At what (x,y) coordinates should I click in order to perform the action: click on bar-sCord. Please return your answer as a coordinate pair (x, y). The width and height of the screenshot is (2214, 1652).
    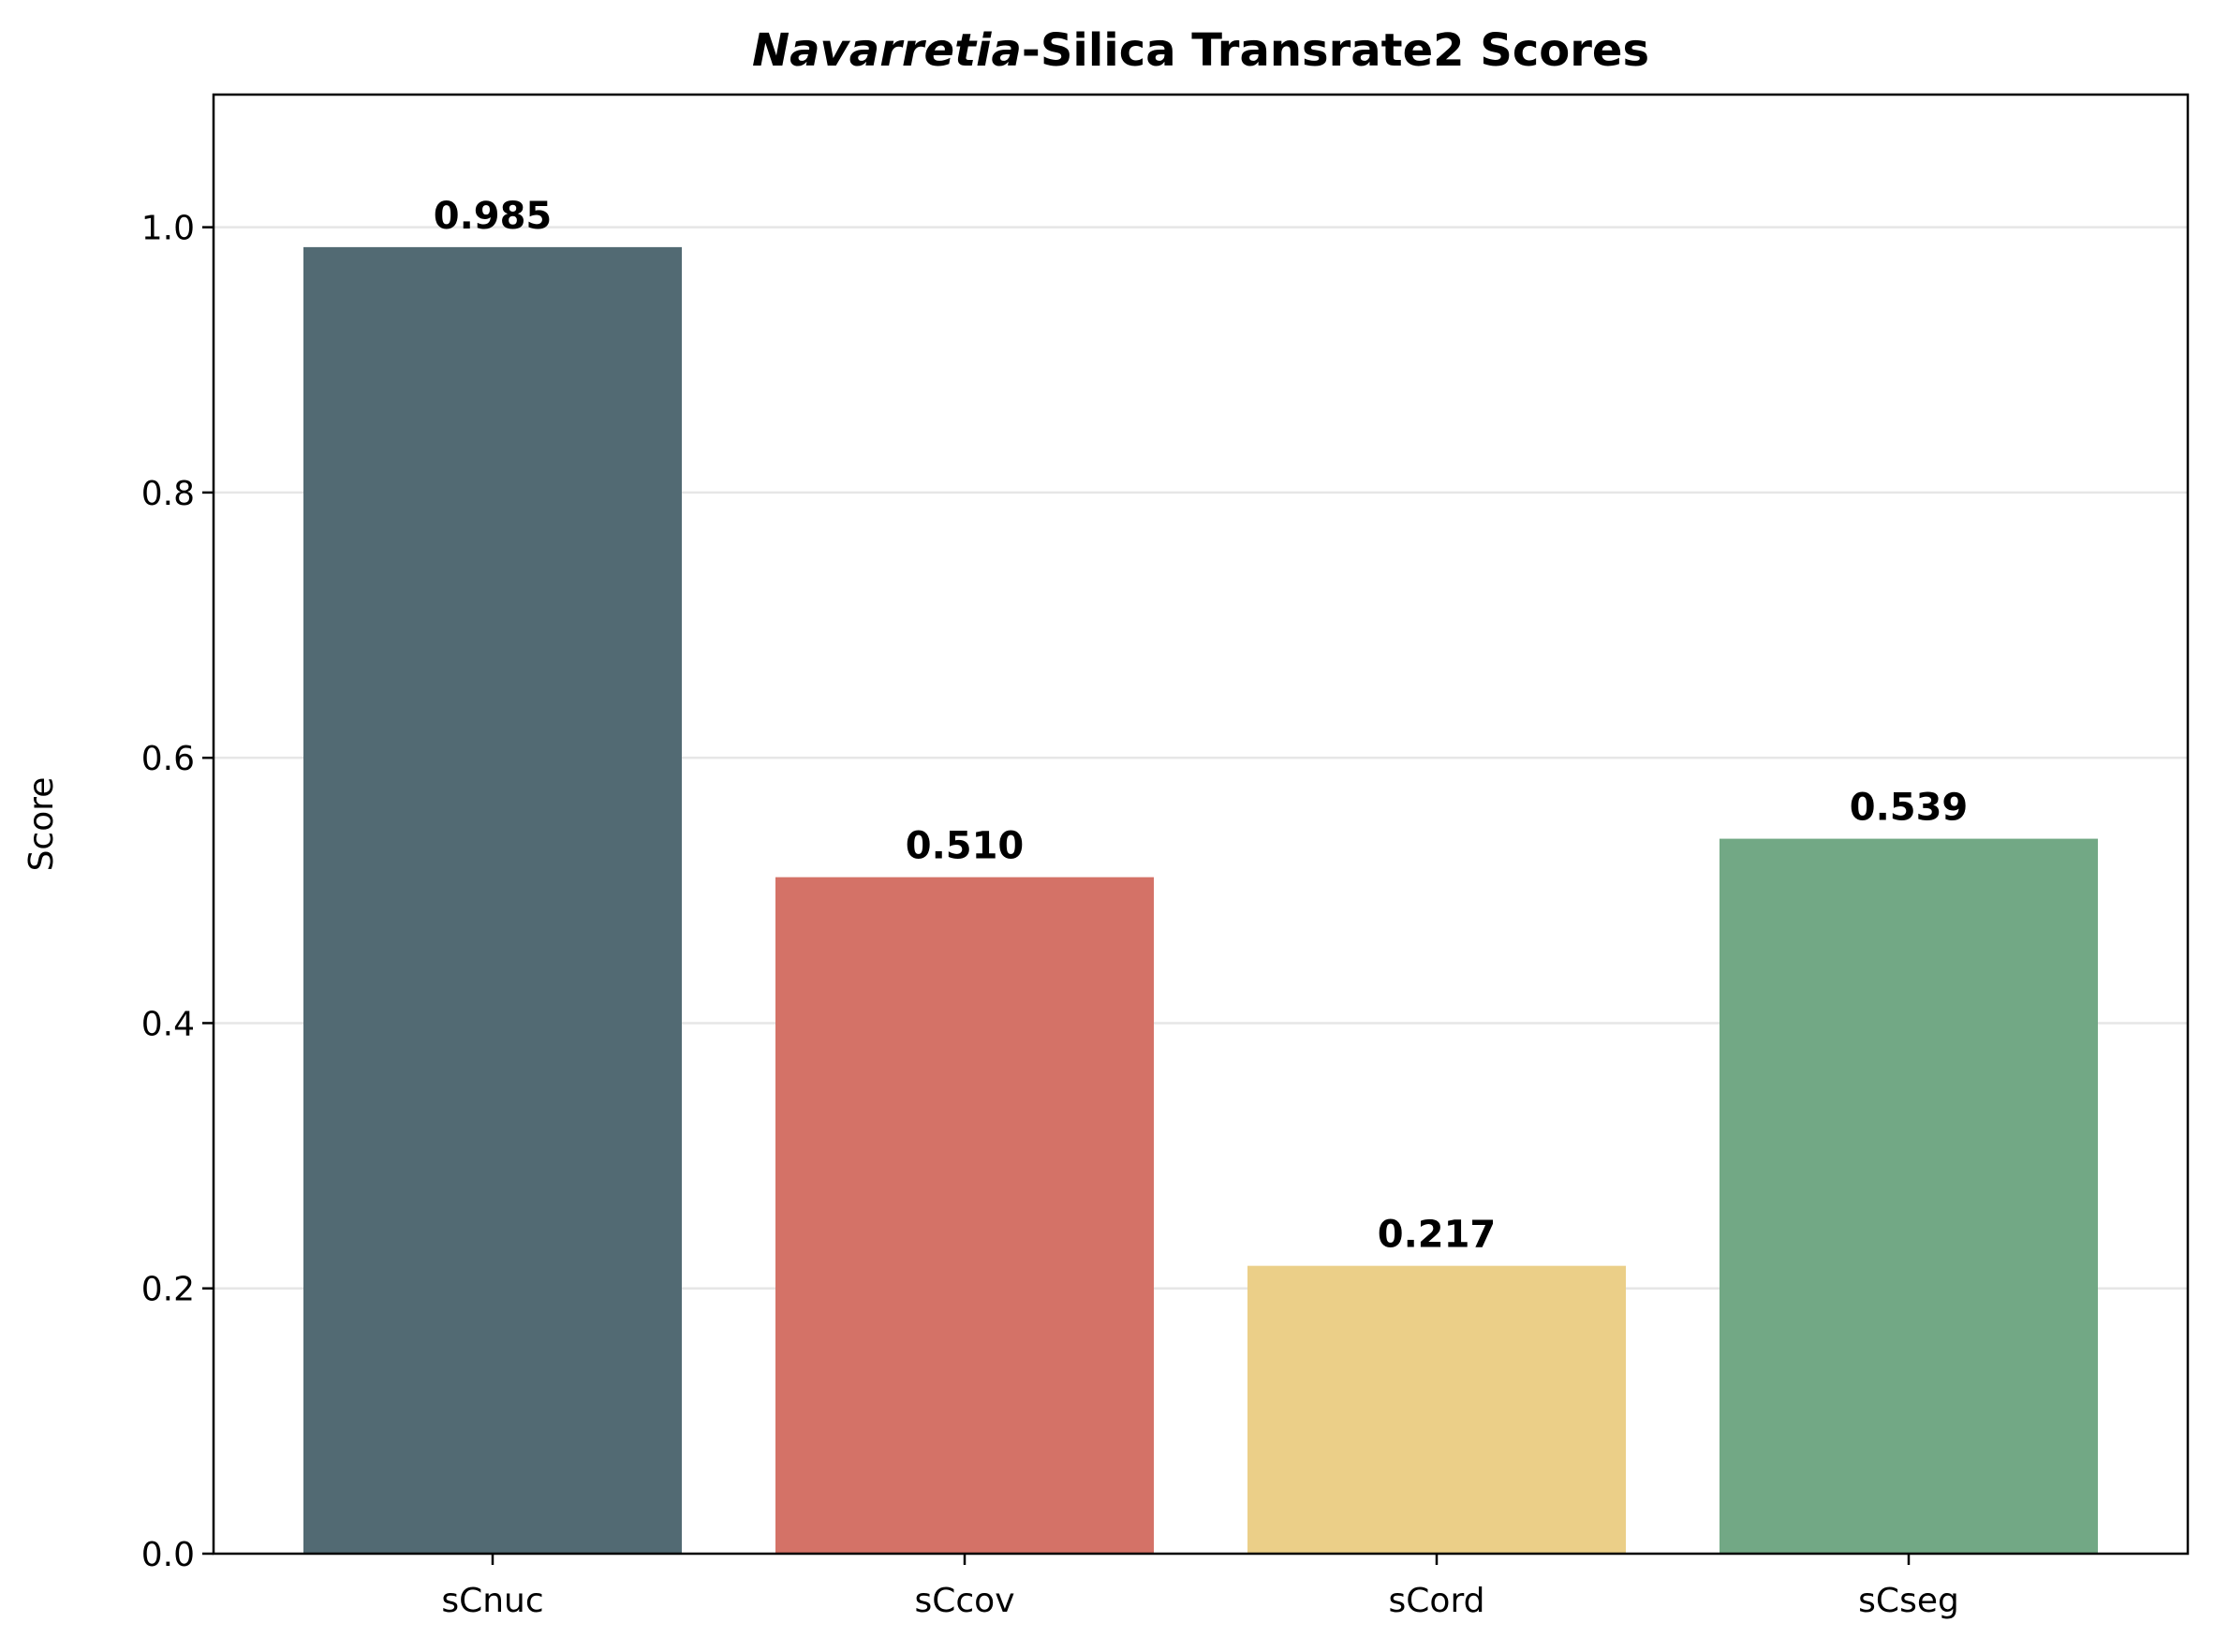
    Looking at the image, I should click on (1436, 1409).